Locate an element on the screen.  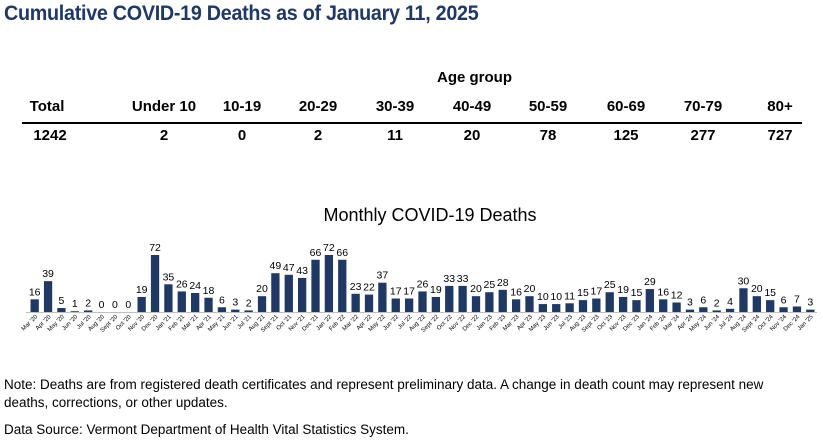
table-header-30-39: 30-39 is located at coordinates (395, 106).